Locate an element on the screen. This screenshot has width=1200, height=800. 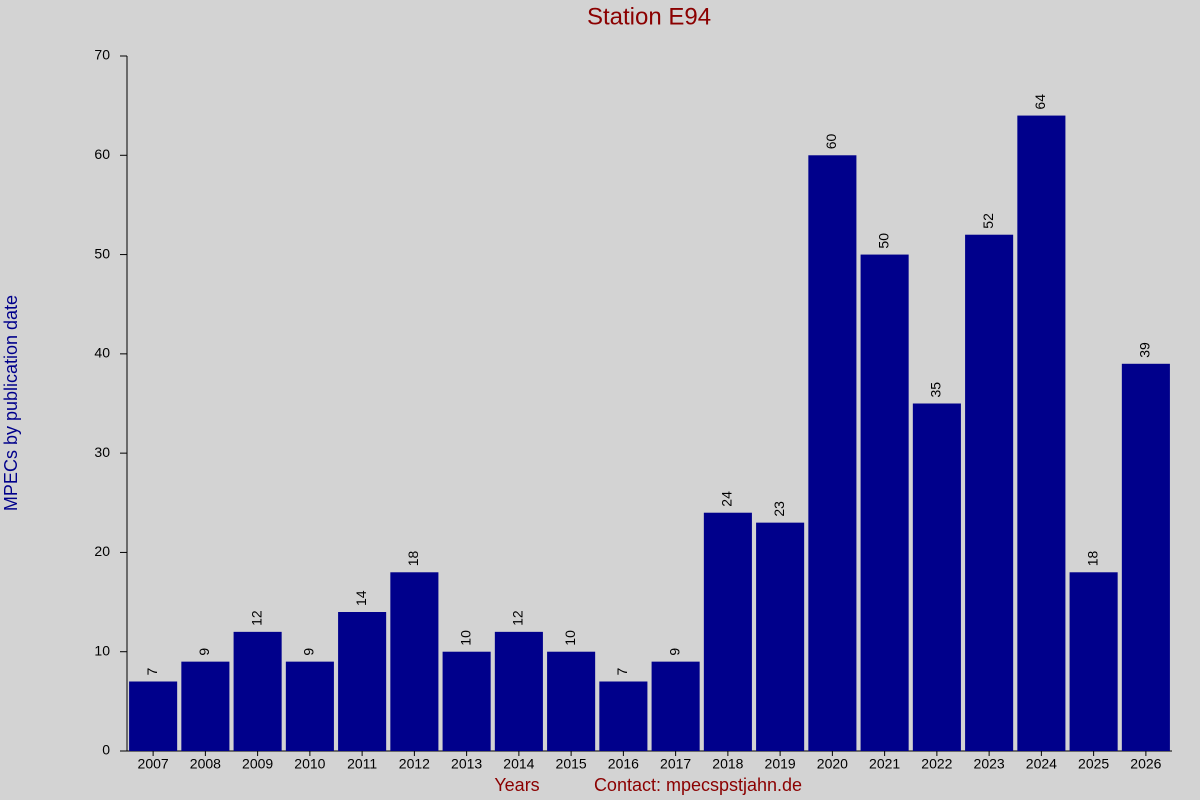
x-tick-label: 2013 is located at coordinates (466, 764).